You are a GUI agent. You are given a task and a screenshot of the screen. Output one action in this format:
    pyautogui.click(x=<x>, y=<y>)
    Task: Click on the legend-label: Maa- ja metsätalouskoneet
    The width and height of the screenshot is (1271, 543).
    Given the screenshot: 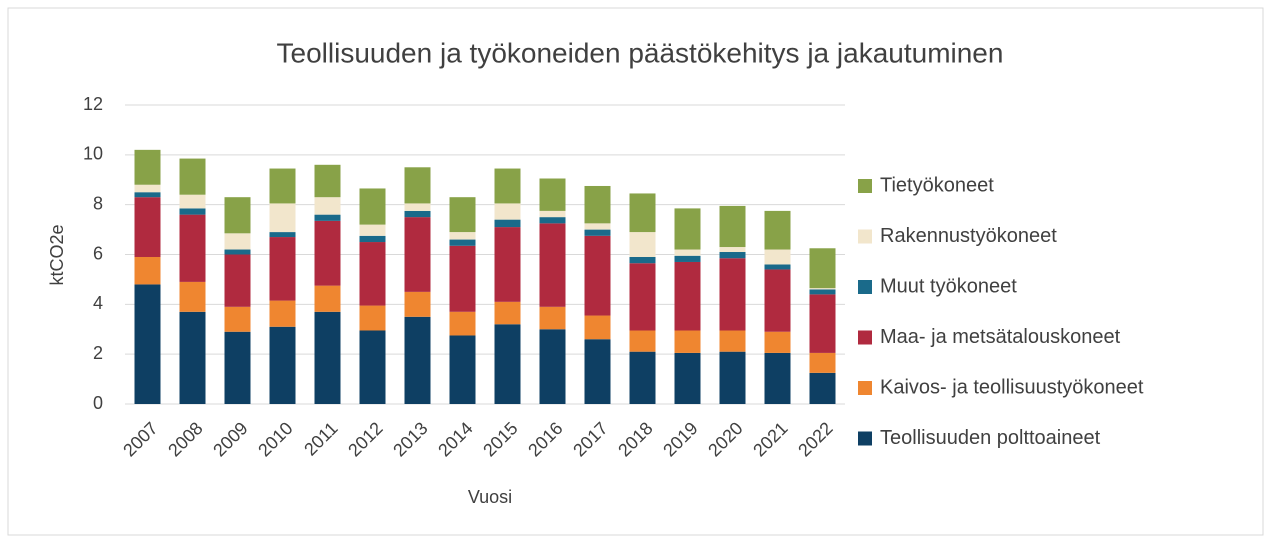 What is the action you would take?
    pyautogui.click(x=1000, y=337)
    